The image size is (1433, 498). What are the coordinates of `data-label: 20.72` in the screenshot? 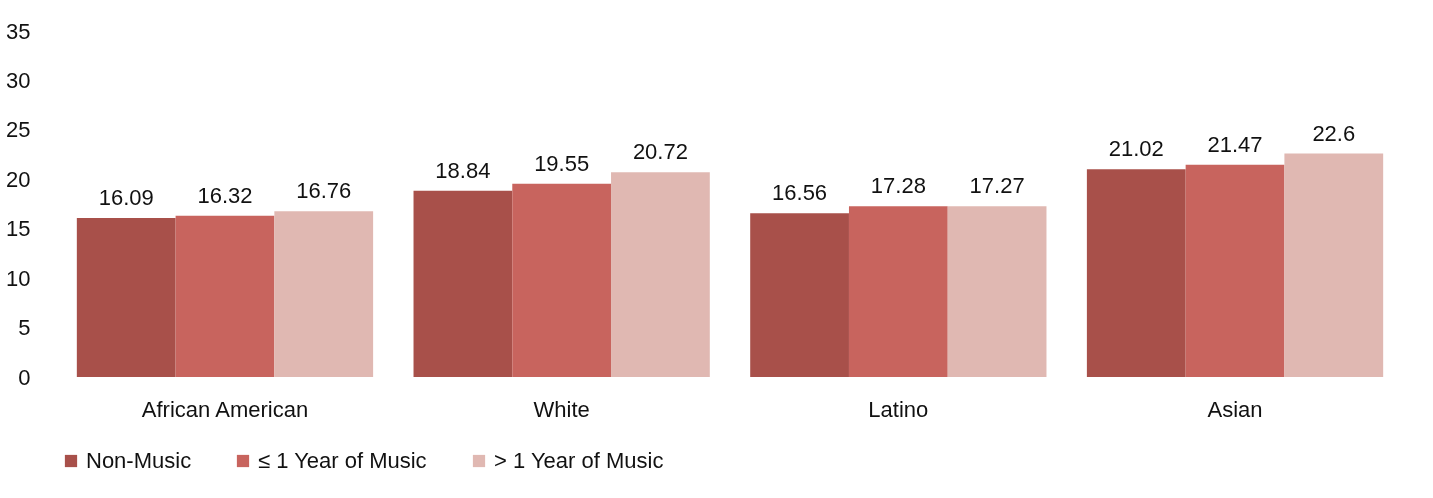 It's located at (660, 152).